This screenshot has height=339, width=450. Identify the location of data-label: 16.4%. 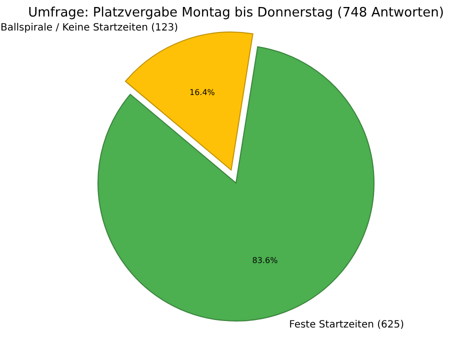
(202, 93).